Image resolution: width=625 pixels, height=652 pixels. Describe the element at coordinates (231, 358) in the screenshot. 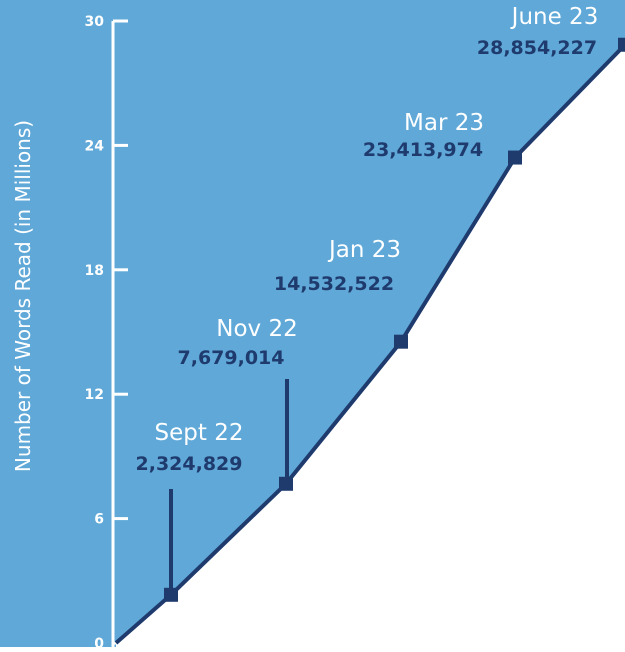

I see `value-label: 7,679,014` at that location.